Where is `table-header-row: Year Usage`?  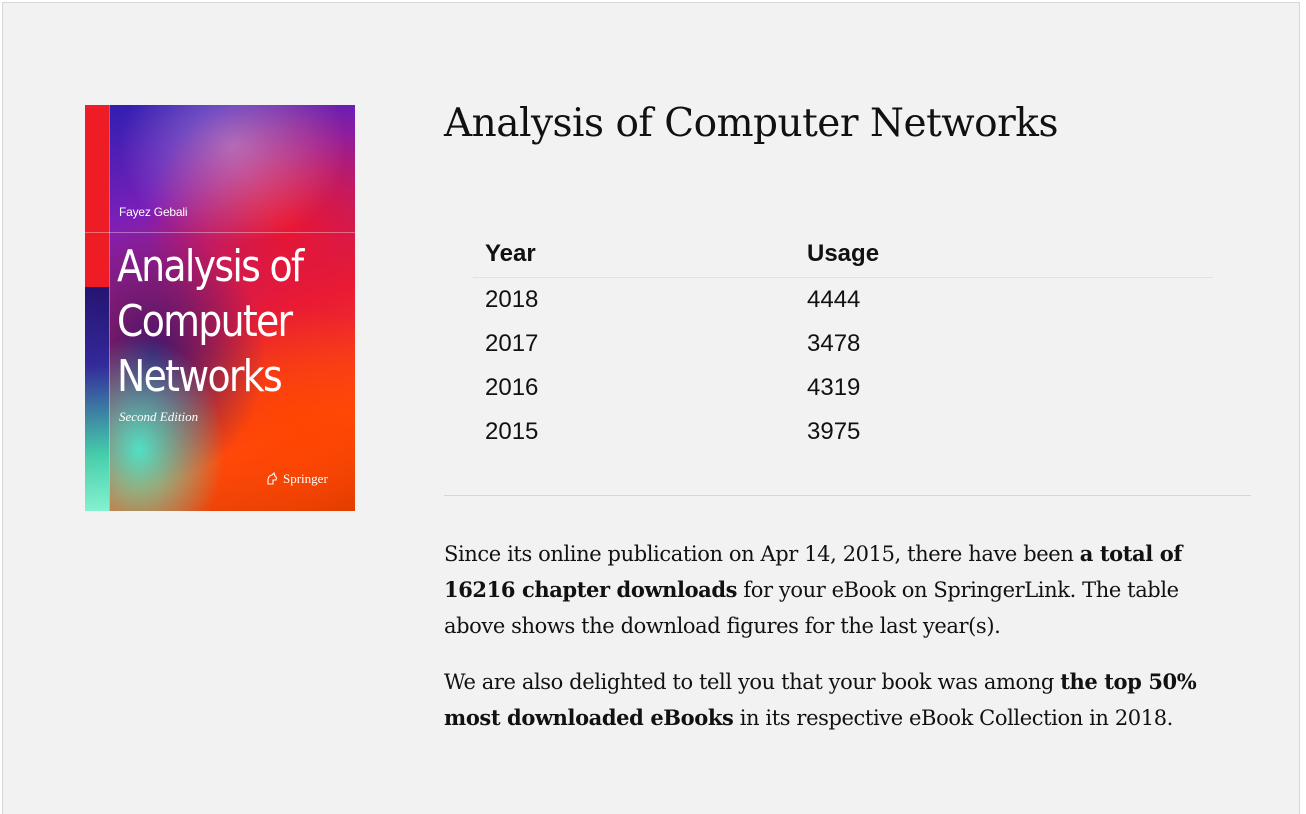 table-header-row: Year Usage is located at coordinates (843, 255).